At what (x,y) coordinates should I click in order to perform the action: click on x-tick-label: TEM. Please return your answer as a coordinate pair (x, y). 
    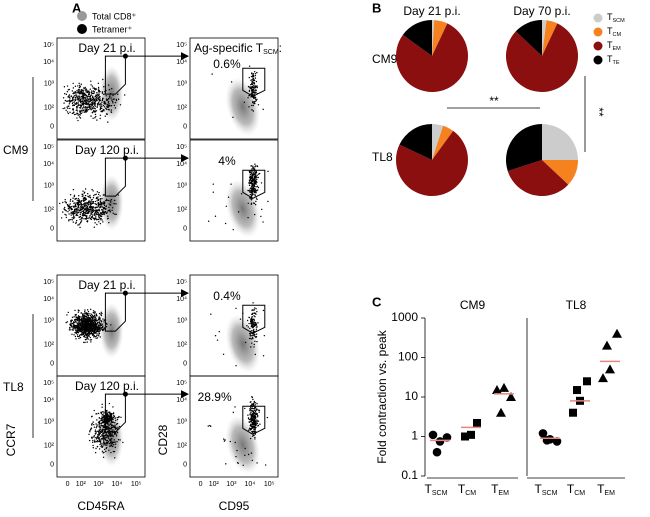
    Looking at the image, I should click on (500, 489).